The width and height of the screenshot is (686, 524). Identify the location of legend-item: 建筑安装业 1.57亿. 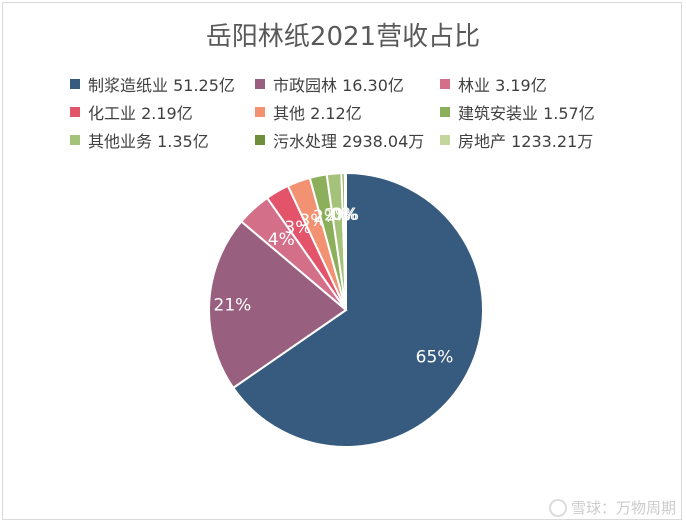
(517, 112).